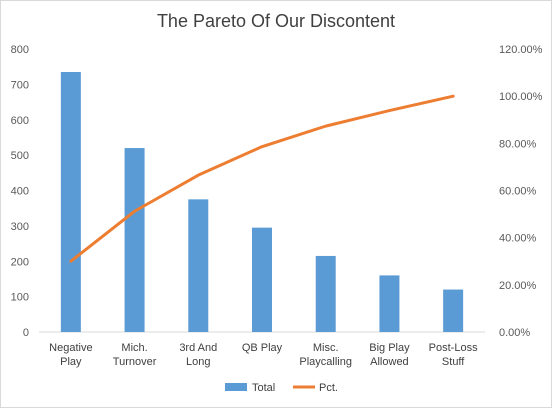  I want to click on x-category-label: Post-Loss Stuff, so click(453, 355).